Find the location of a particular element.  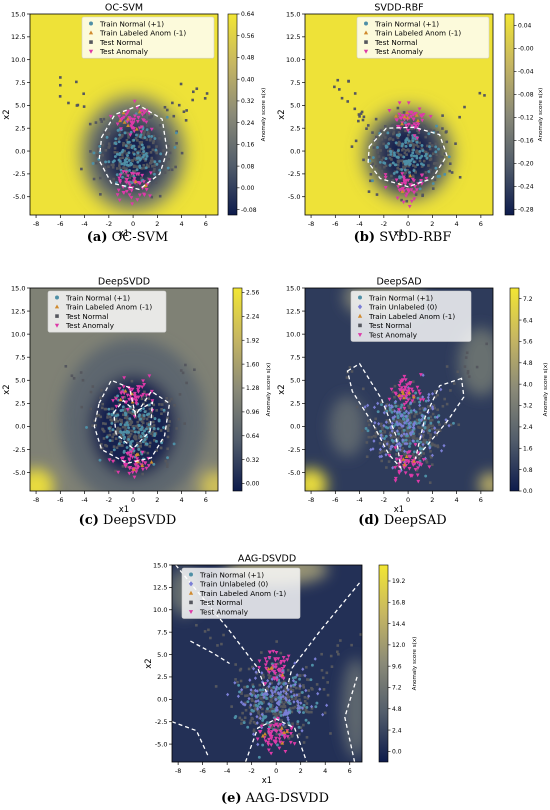

legend-marker is located at coordinates (360, 315).